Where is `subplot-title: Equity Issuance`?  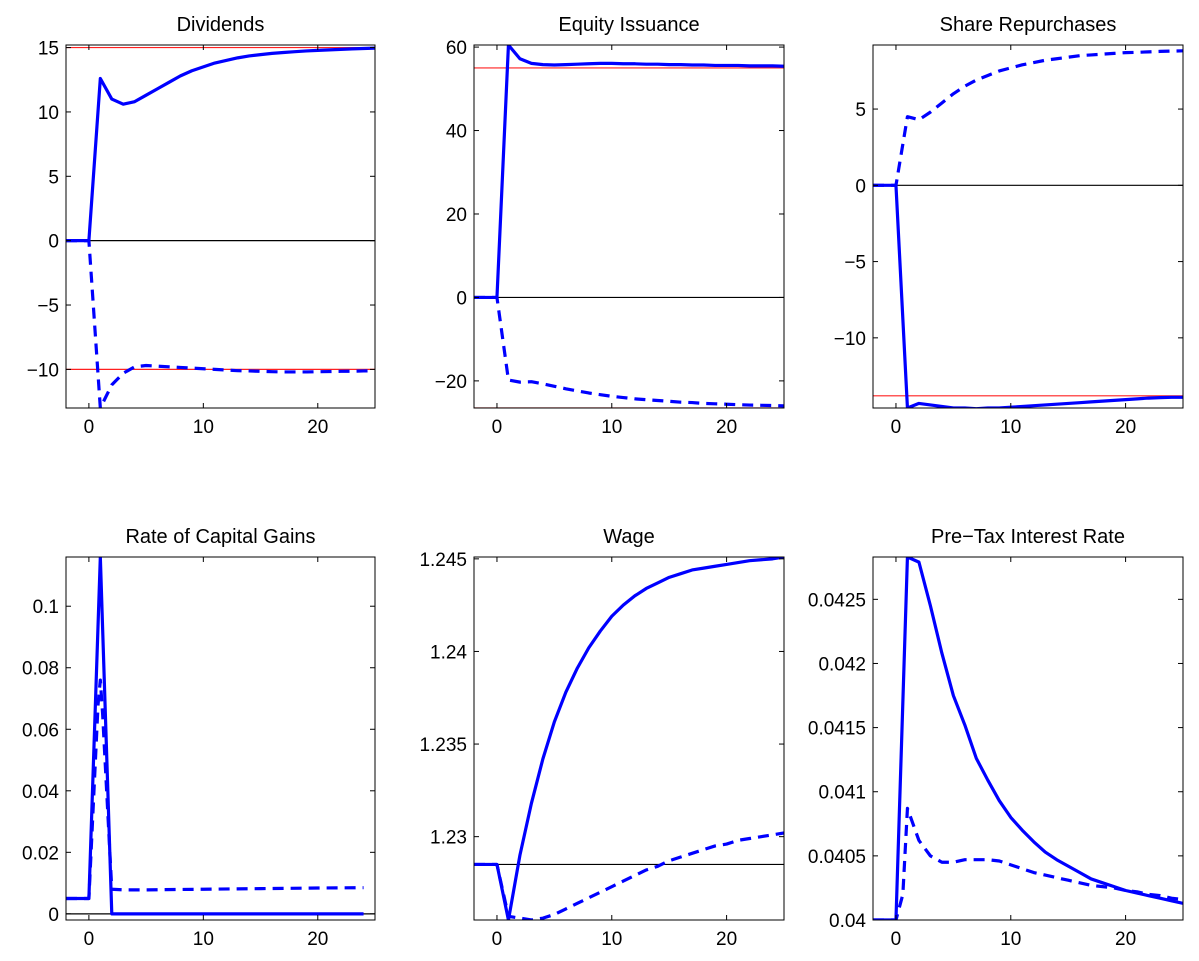
subplot-title: Equity Issuance is located at coordinates (628, 25).